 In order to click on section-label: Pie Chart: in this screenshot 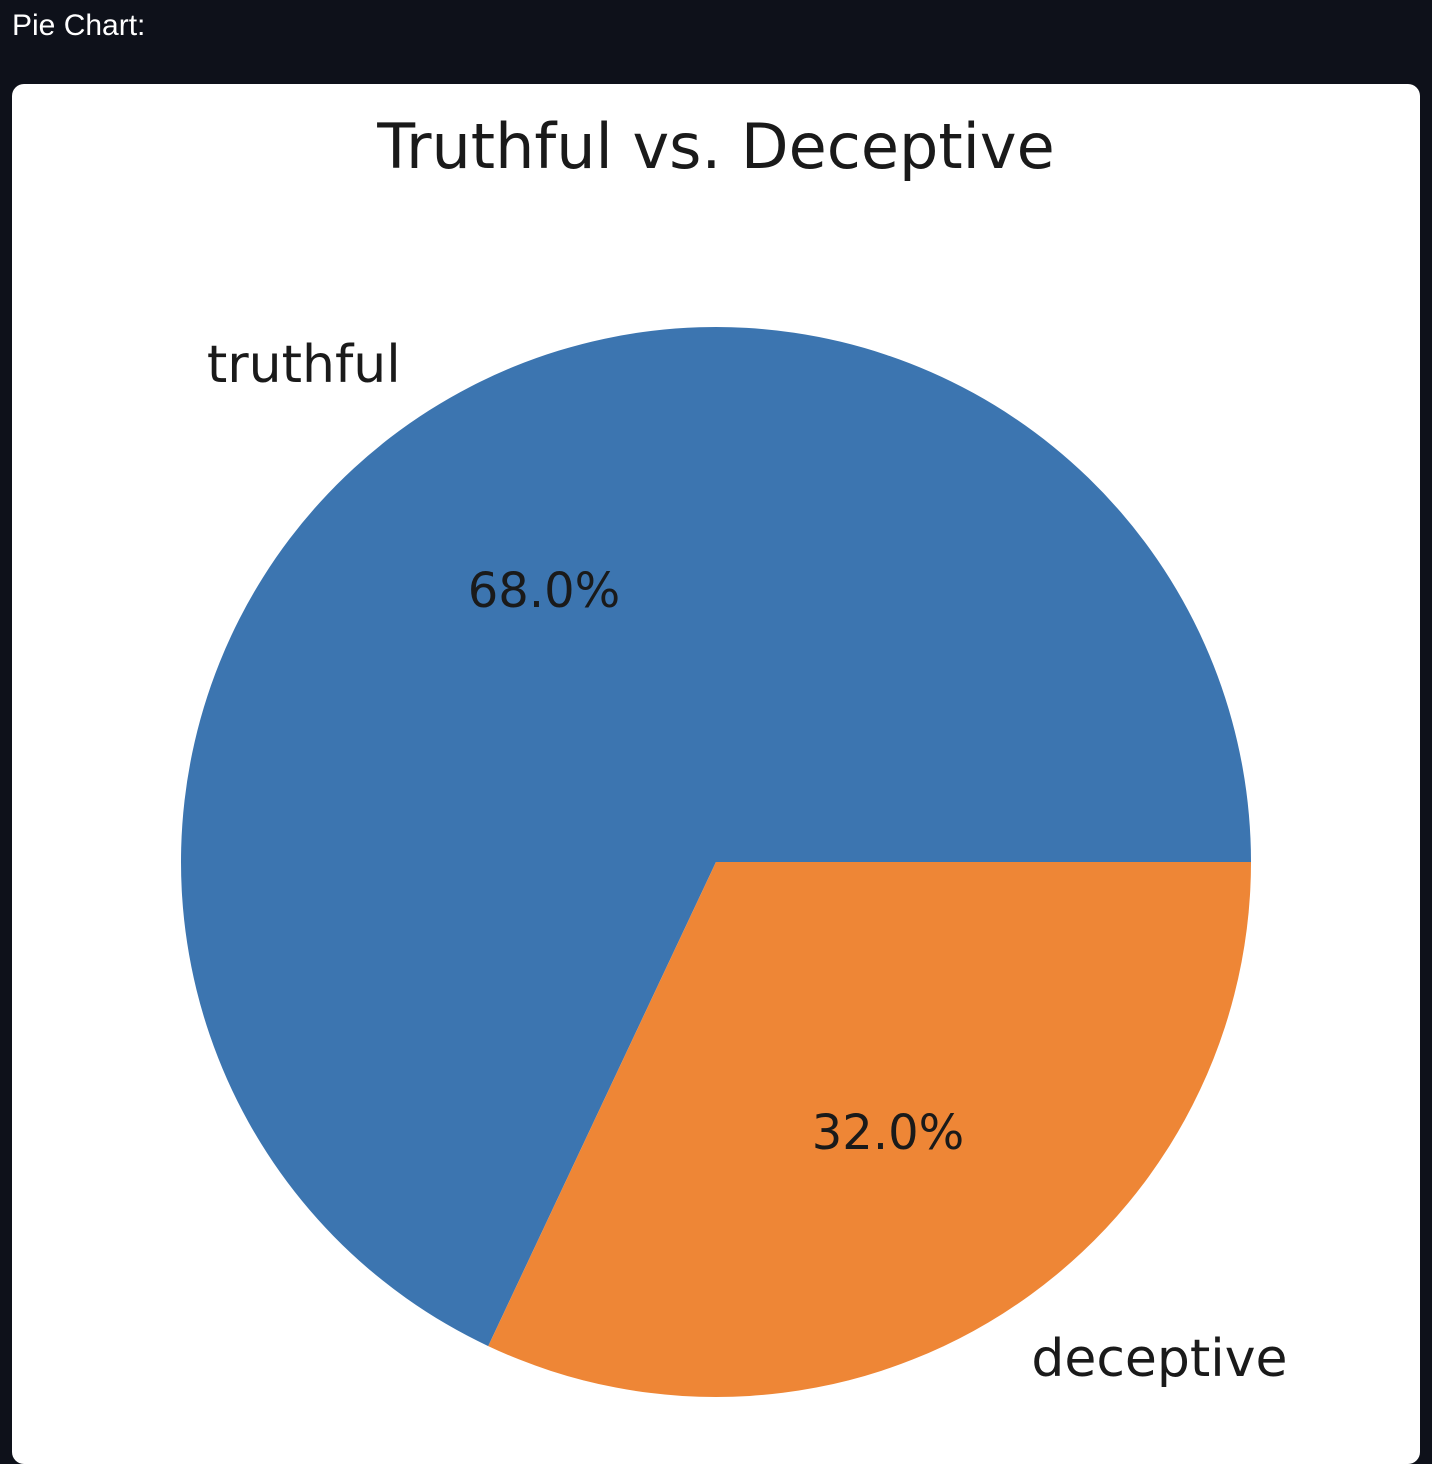, I will do `click(79, 25)`.